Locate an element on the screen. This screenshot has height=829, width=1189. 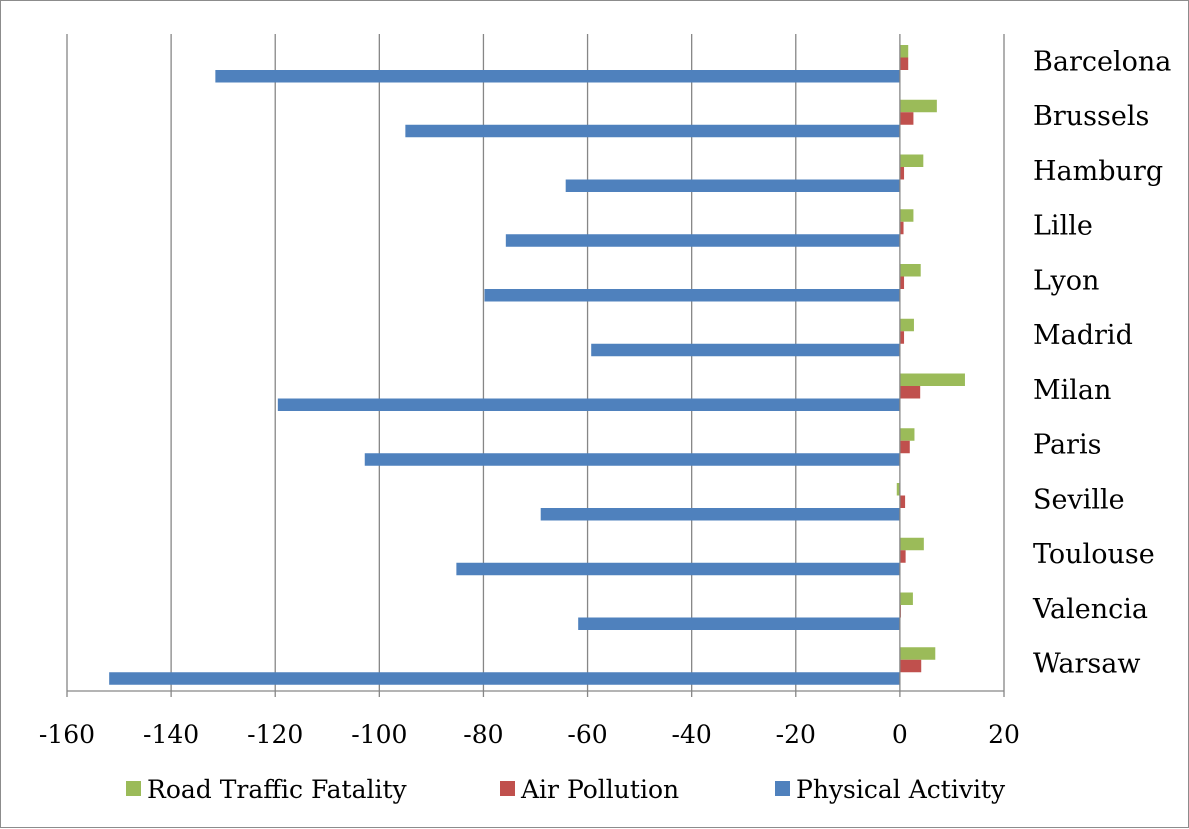
category-label-madrid: Madrid is located at coordinates (1083, 335).